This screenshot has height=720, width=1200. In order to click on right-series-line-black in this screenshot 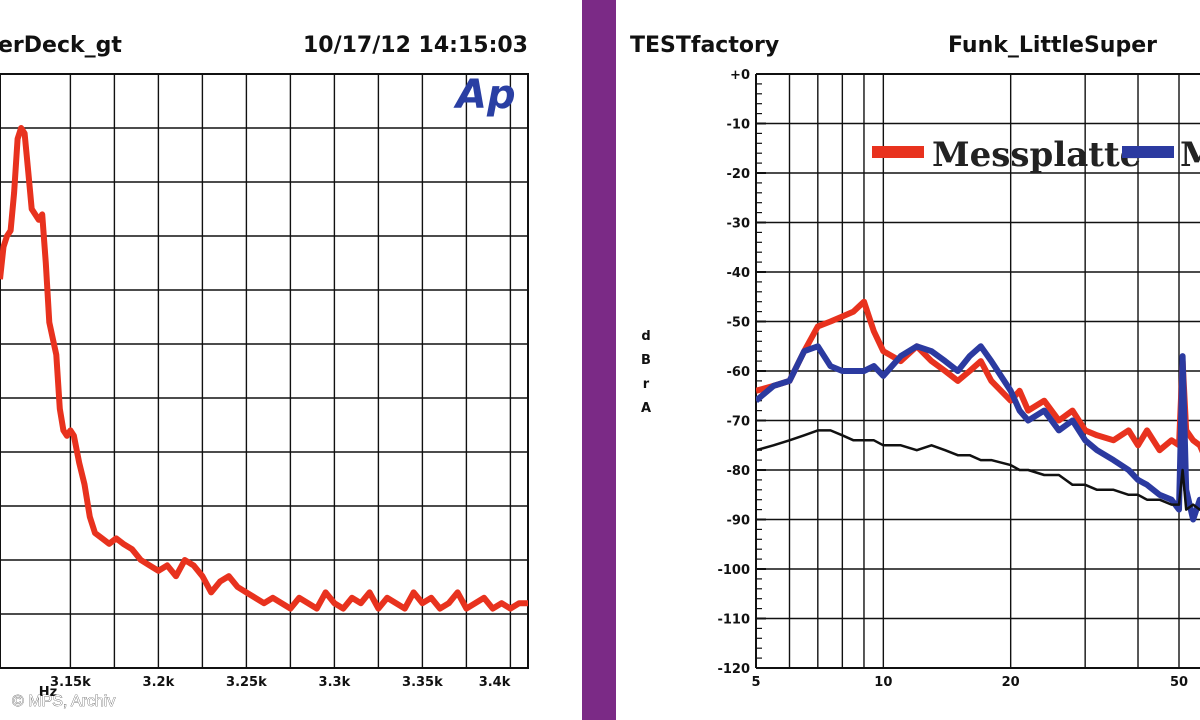, I will do `click(978, 470)`.